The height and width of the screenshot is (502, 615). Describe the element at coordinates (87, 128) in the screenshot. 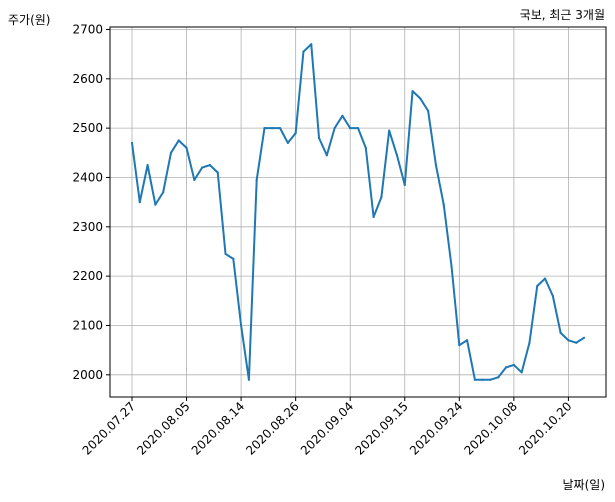

I see `y-tick-label: 2500` at that location.